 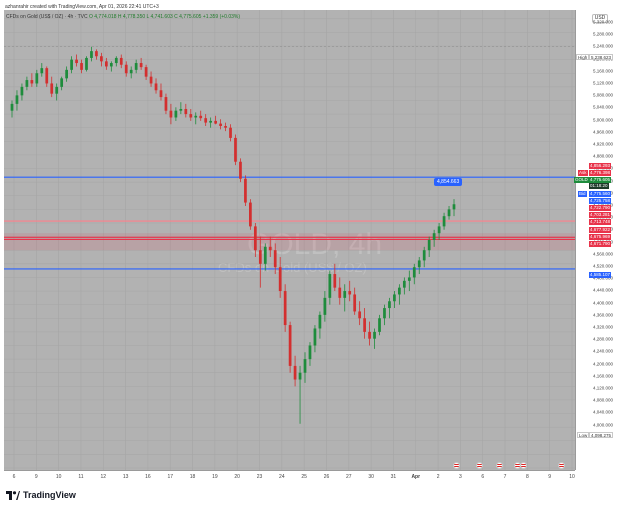 What do you see at coordinates (289, 477) in the screenshot?
I see `time-axis` at bounding box center [289, 477].